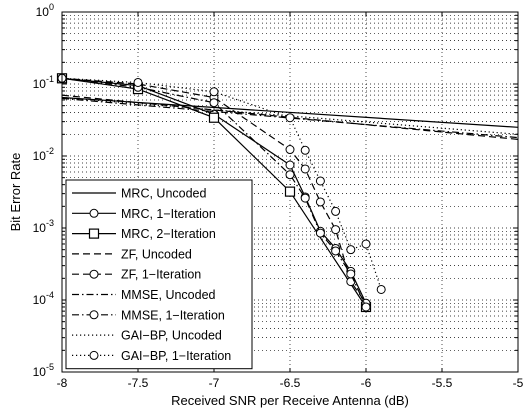  What do you see at coordinates (138, 383) in the screenshot?
I see `x-tick-label: -7.5` at bounding box center [138, 383].